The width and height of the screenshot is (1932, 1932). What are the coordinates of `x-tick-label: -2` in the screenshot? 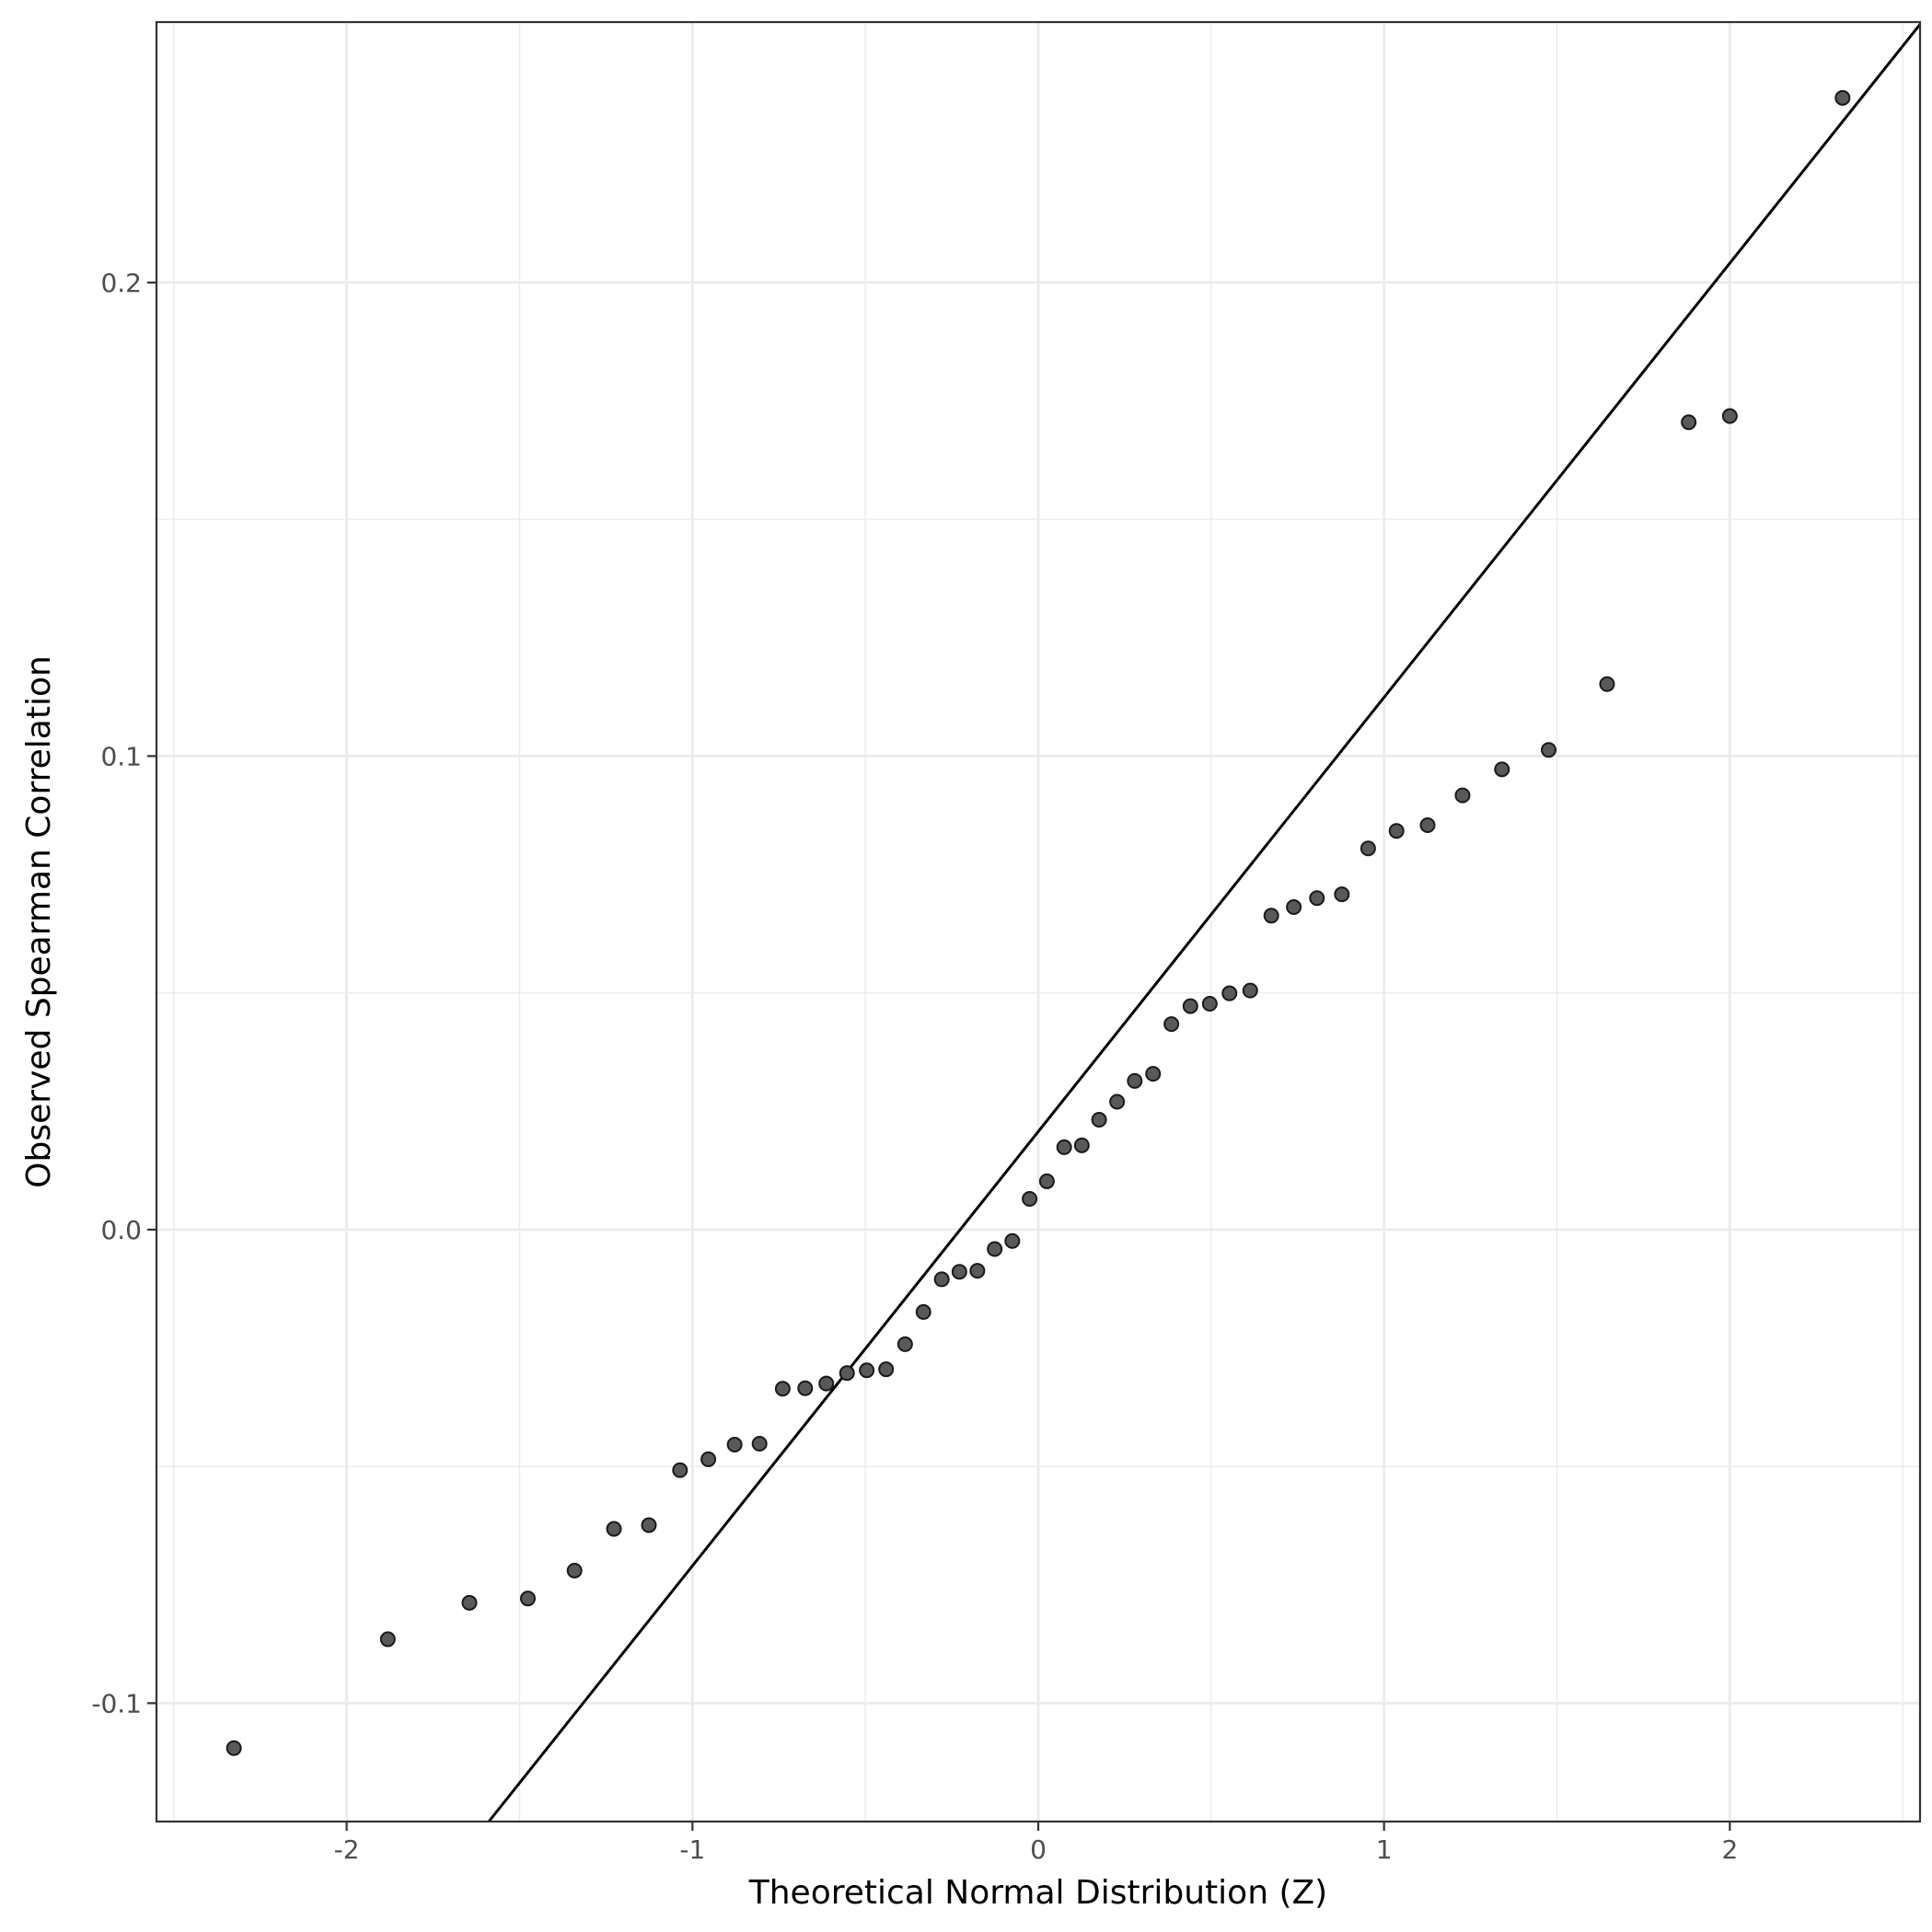 It's located at (347, 1850).